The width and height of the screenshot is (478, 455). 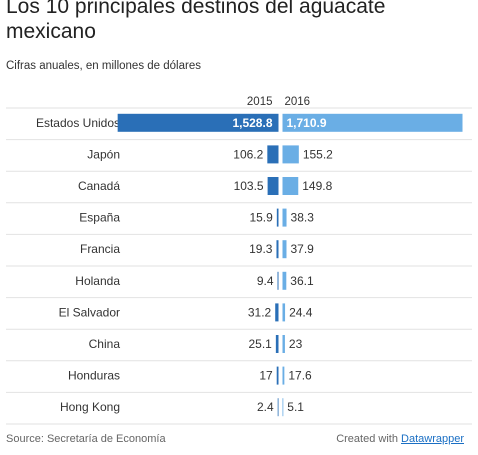 I want to click on chart-subtitle: Cifras anuales, en millones de dólares, so click(x=103, y=66).